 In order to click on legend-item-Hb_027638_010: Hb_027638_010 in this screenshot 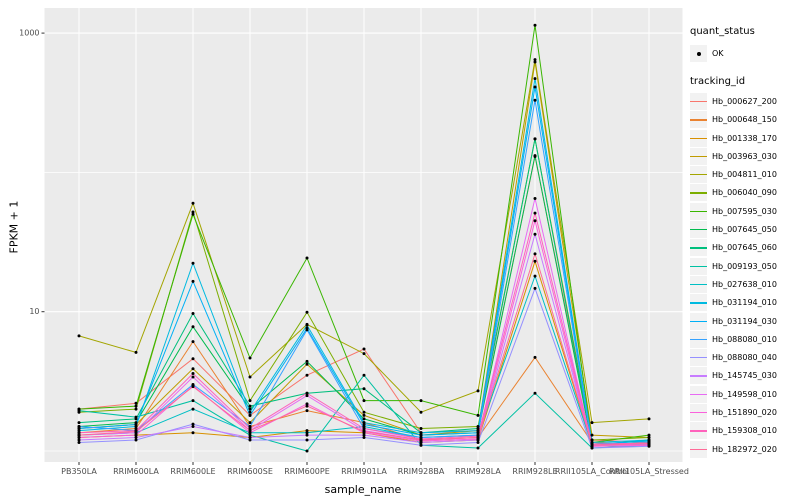, I will do `click(745, 284)`.